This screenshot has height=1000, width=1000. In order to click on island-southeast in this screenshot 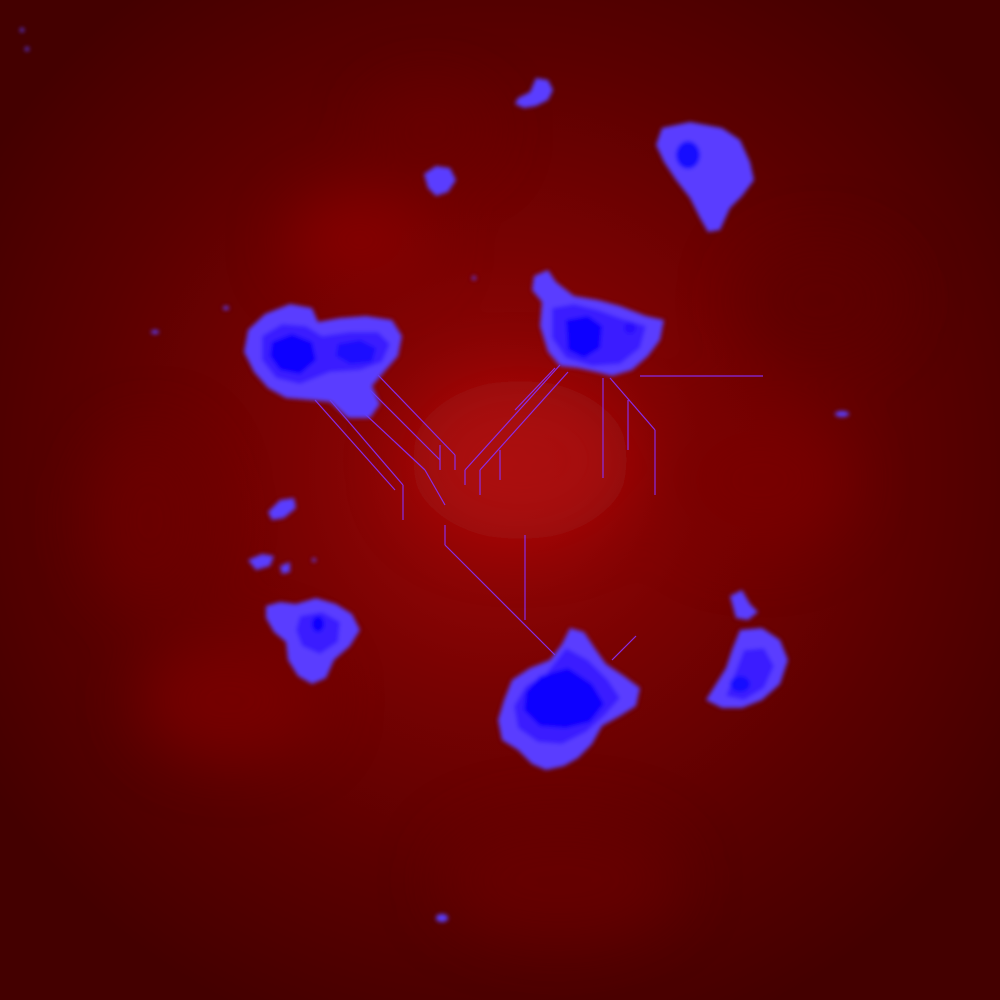, I will do `click(747, 649)`.